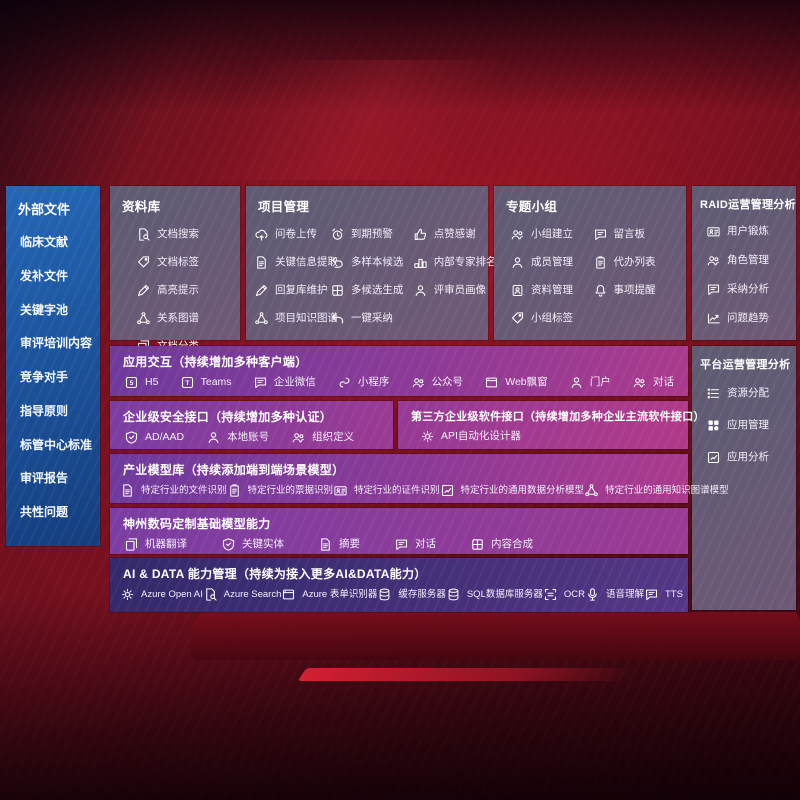 This screenshot has height=800, width=800. I want to click on api-designer-icon, so click(427, 436).